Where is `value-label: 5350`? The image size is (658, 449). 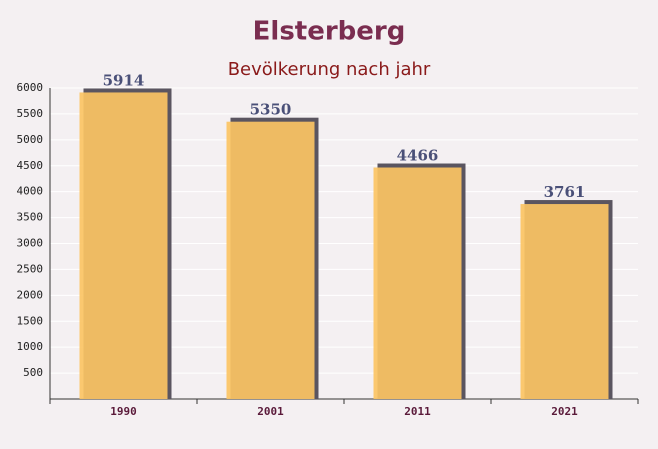
value-label: 5350 is located at coordinates (271, 110).